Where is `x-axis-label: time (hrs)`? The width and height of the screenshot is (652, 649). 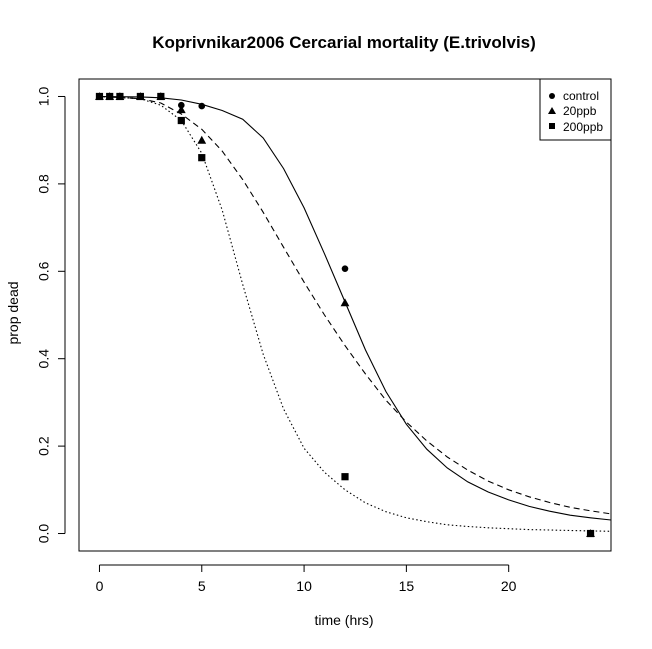 x-axis-label: time (hrs) is located at coordinates (343, 620).